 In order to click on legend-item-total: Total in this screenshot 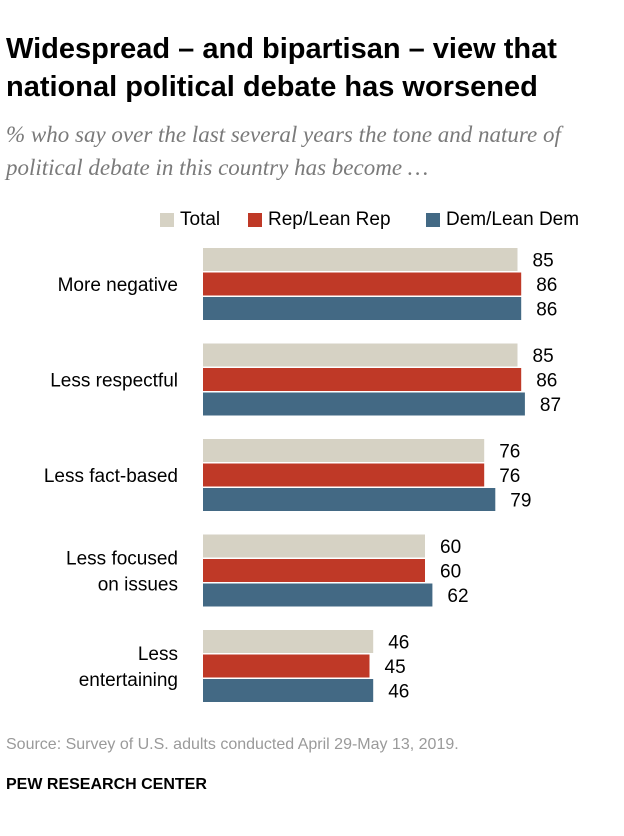, I will do `click(190, 220)`.